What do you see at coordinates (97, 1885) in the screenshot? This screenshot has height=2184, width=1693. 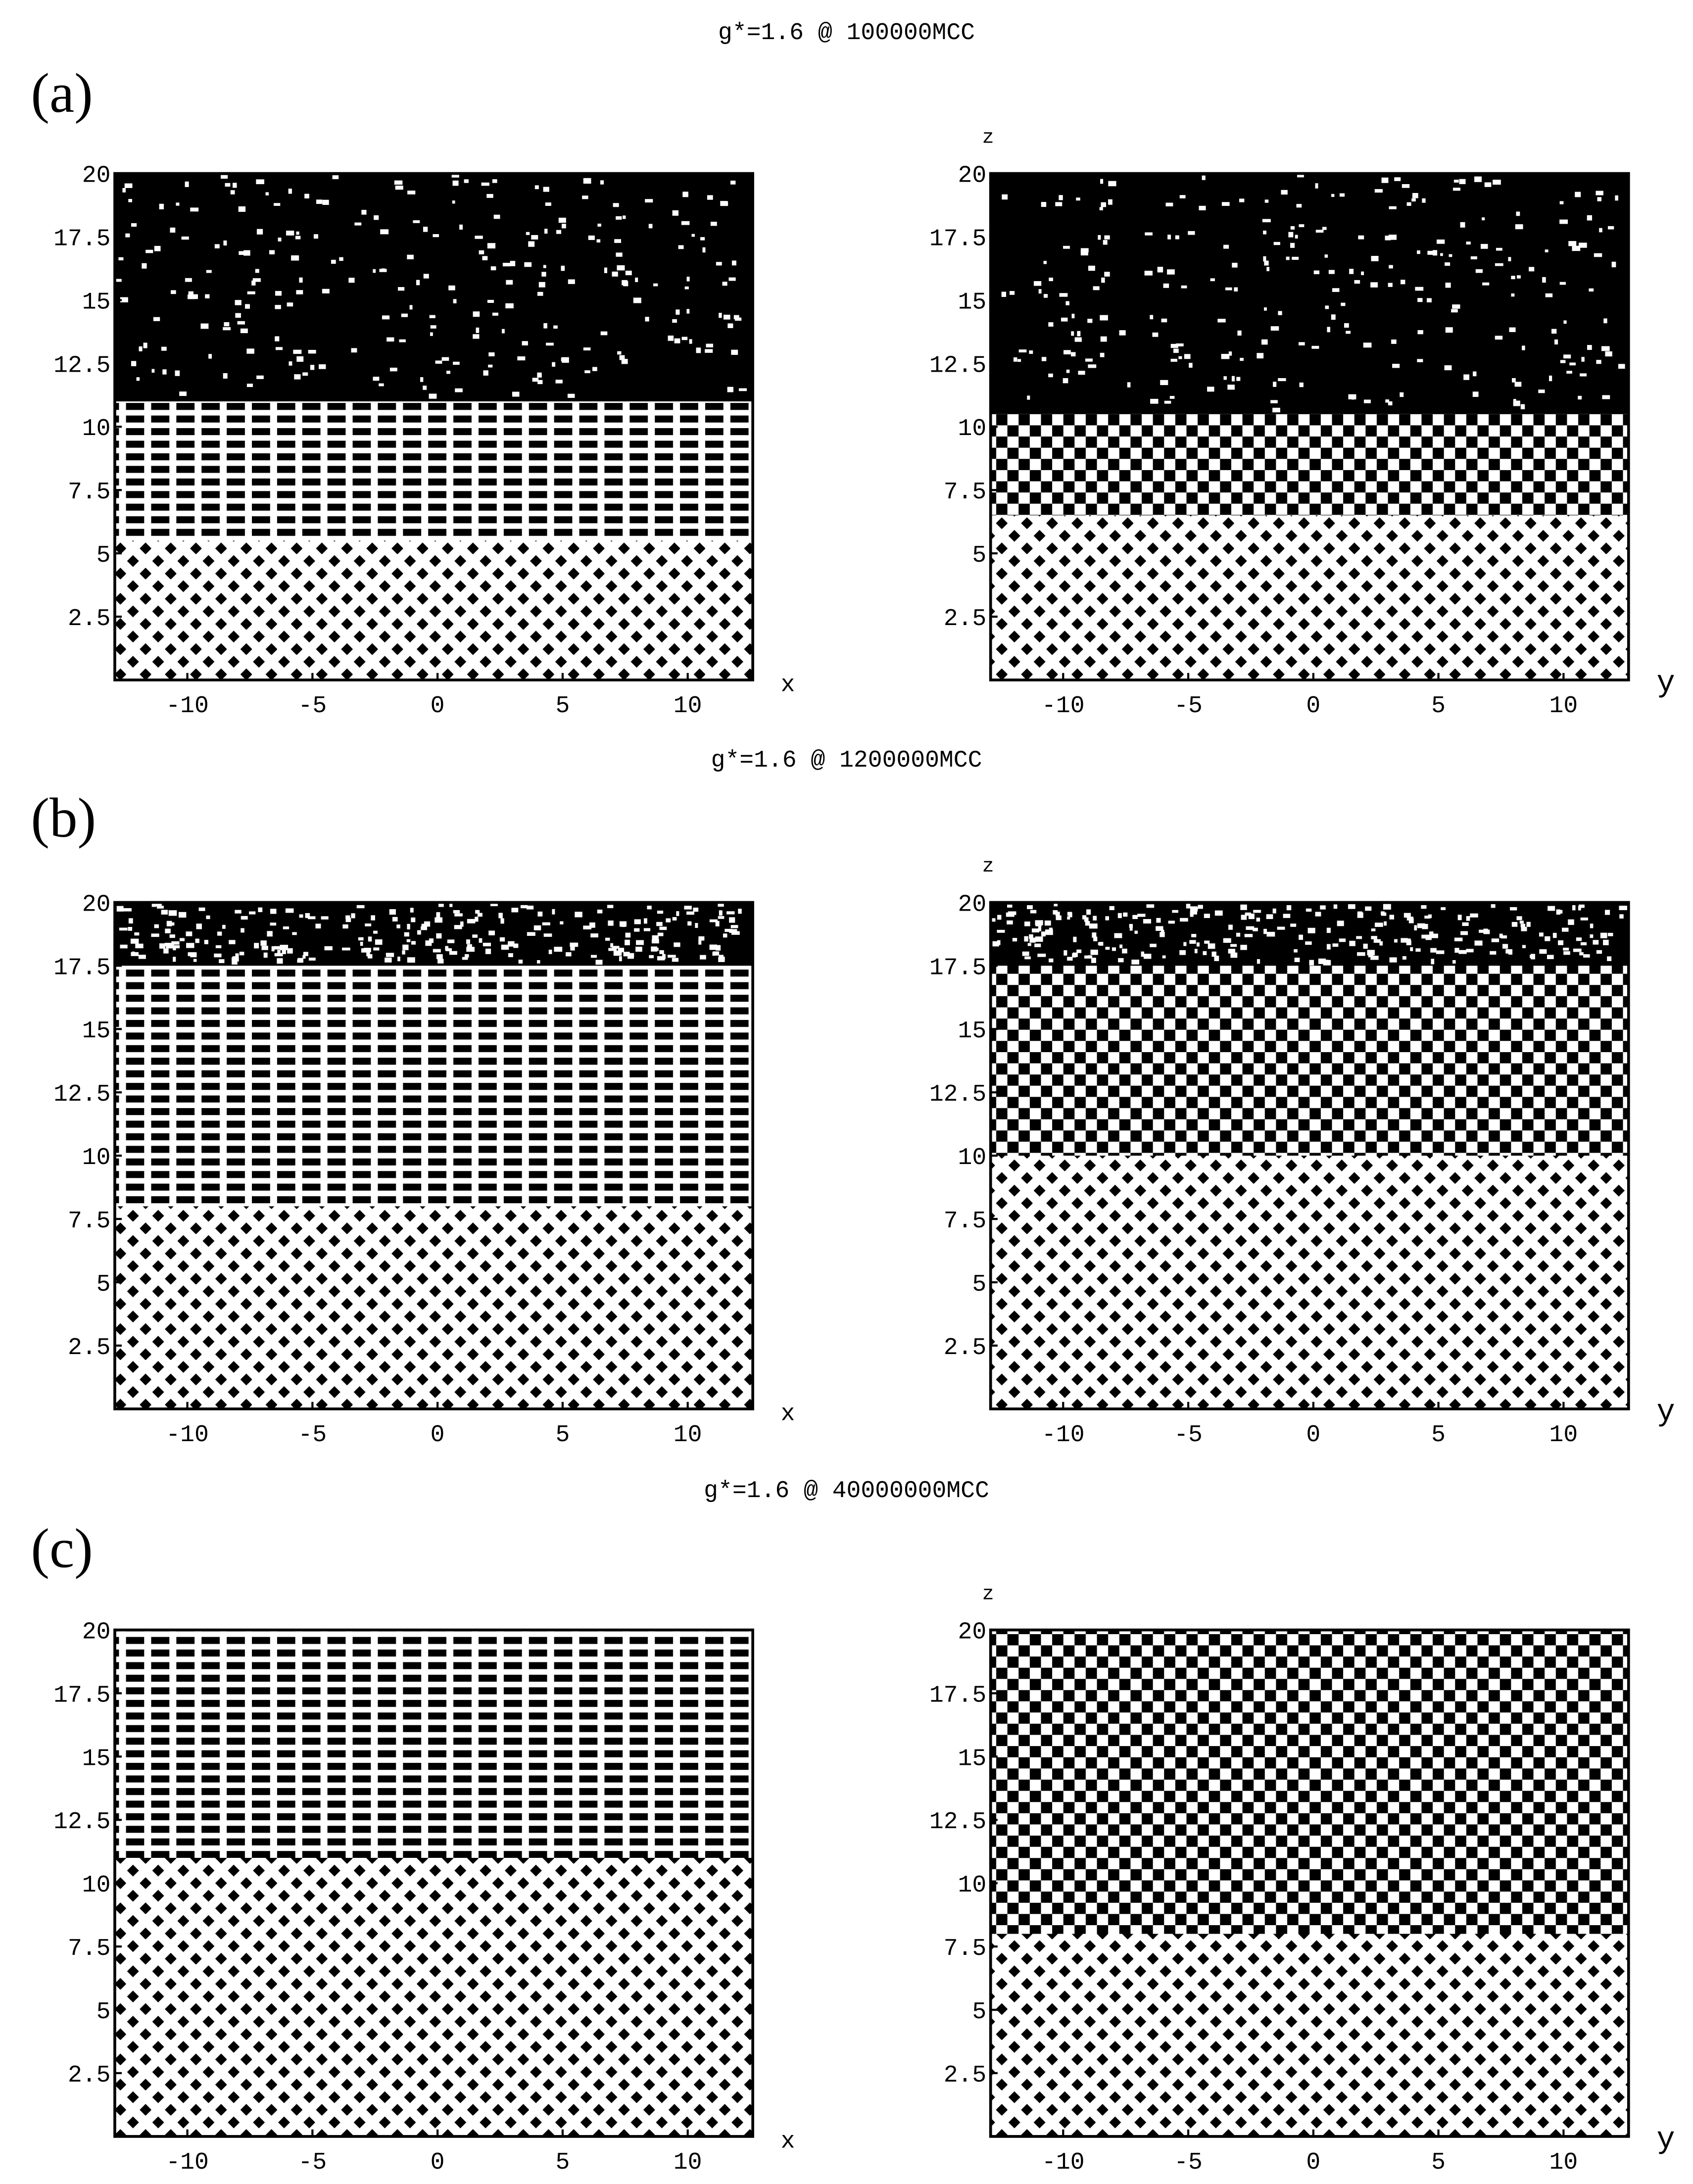 I see `z-tick-label: 10` at bounding box center [97, 1885].